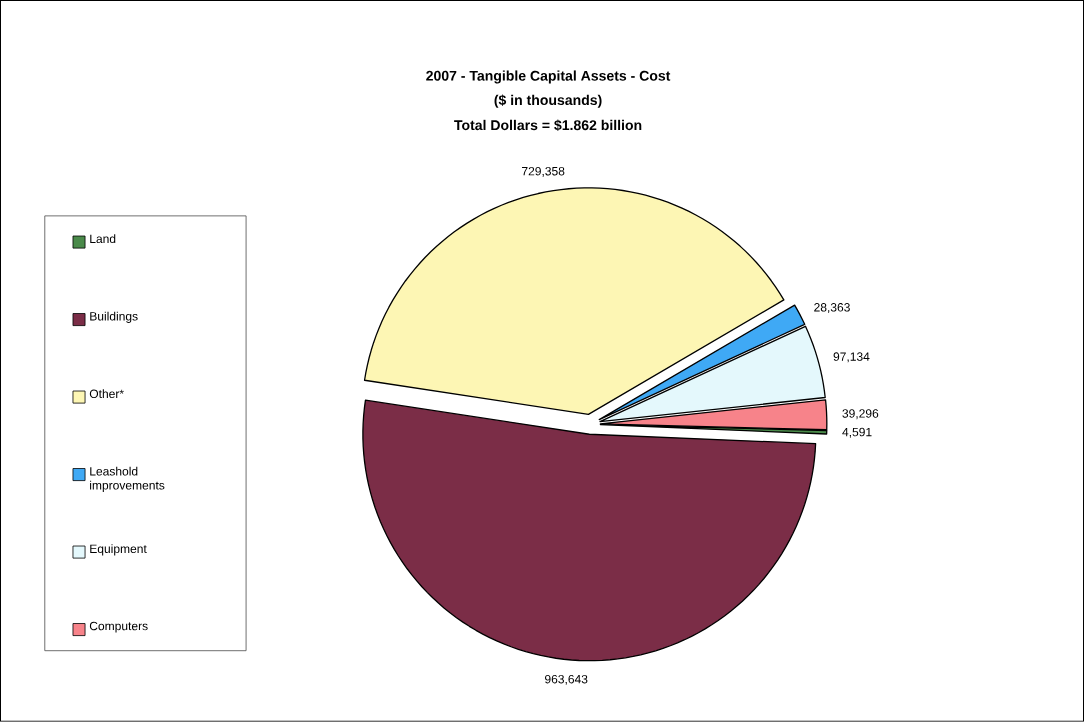  I want to click on data-label: 729,358, so click(543, 172).